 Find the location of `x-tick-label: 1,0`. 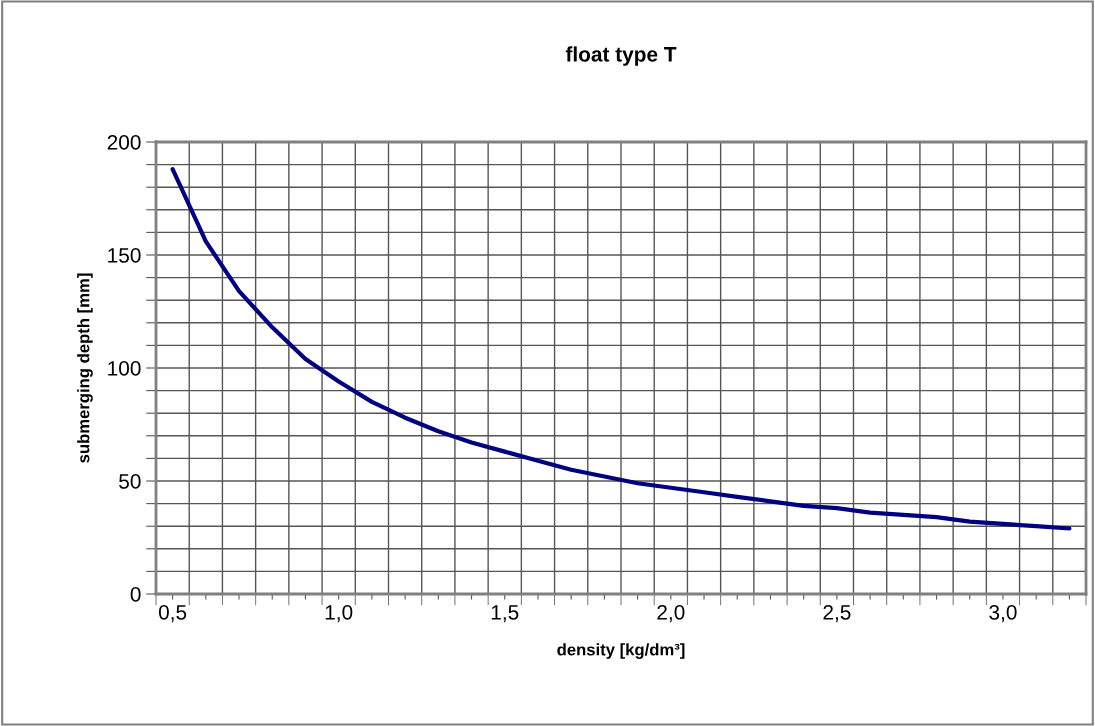

x-tick-label: 1,0 is located at coordinates (339, 613).